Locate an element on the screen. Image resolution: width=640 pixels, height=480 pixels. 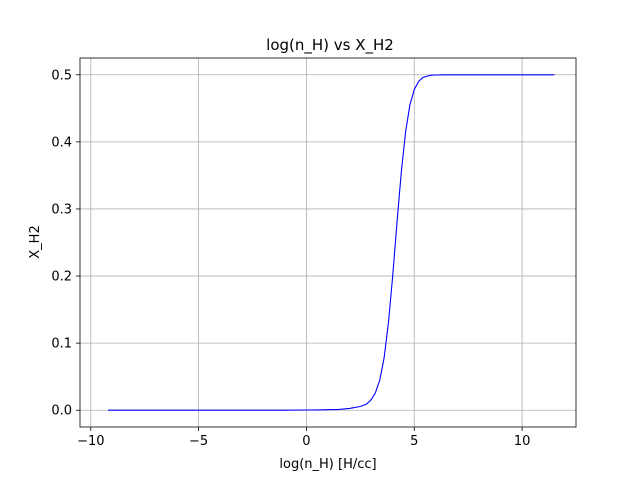
x-tick-label: 0 is located at coordinates (306, 441).